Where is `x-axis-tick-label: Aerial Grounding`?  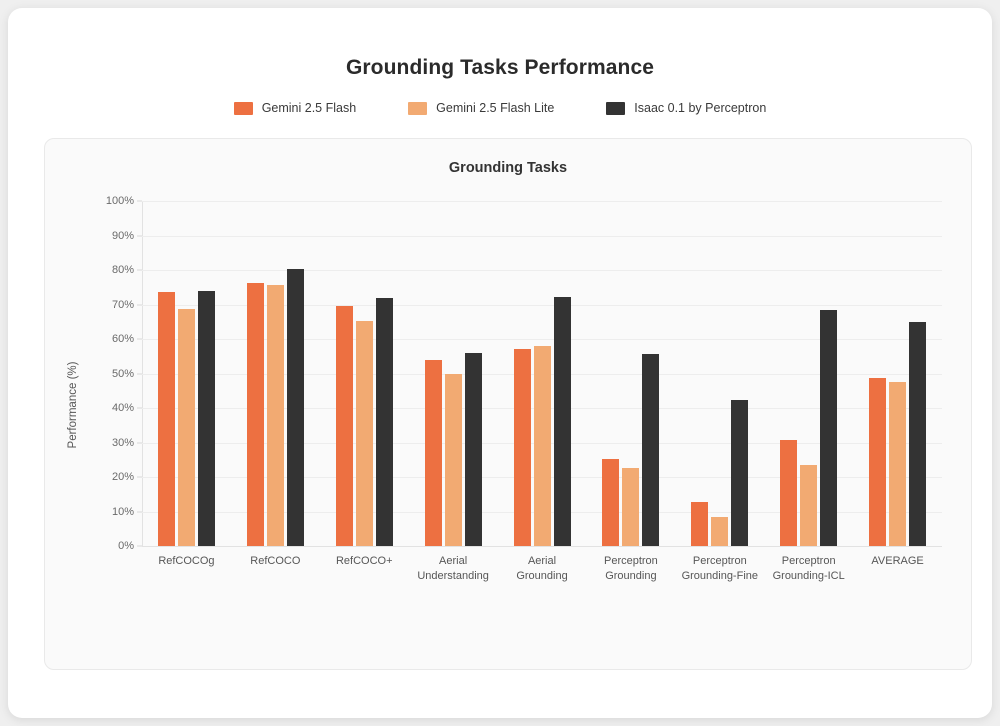 x-axis-tick-label: Aerial Grounding is located at coordinates (542, 568).